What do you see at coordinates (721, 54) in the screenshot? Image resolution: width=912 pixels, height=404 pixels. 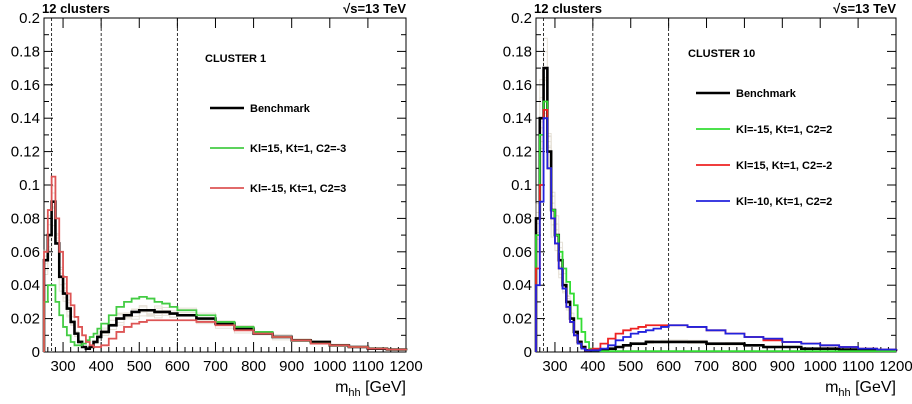 I see `cluster-title: CLUSTER 10` at bounding box center [721, 54].